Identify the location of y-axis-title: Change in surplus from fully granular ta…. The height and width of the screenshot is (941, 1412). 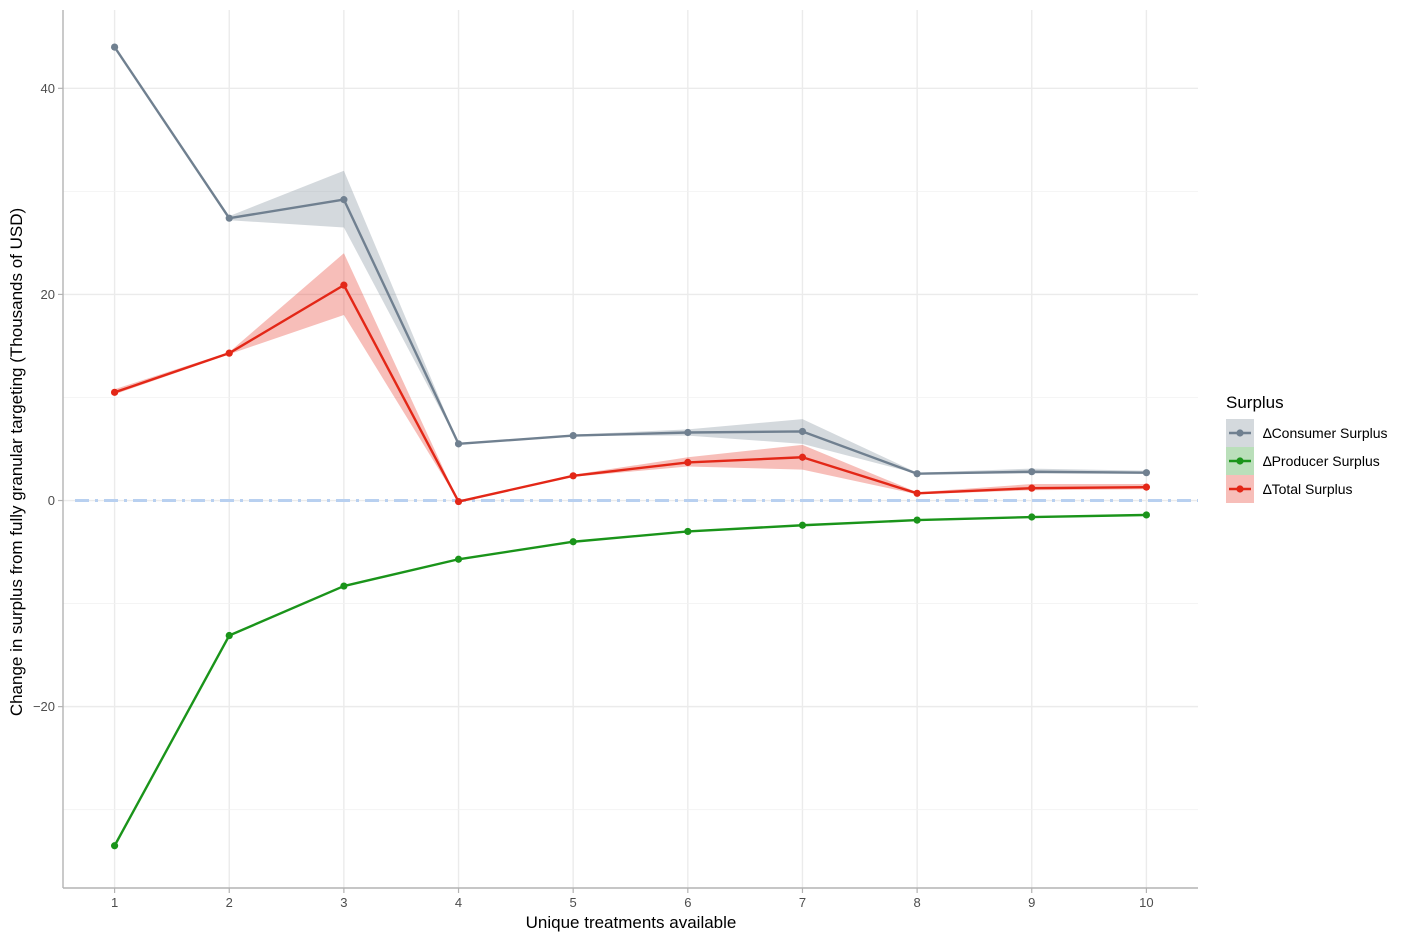
(16, 462).